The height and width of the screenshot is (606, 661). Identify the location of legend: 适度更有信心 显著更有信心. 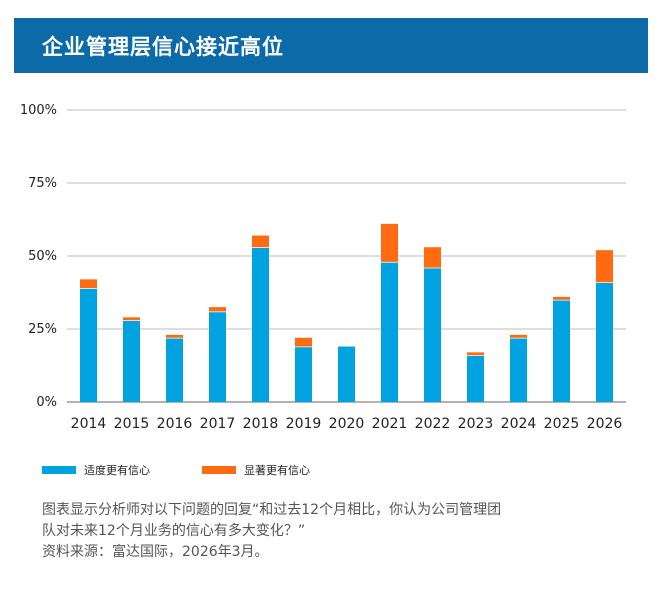
(176, 470).